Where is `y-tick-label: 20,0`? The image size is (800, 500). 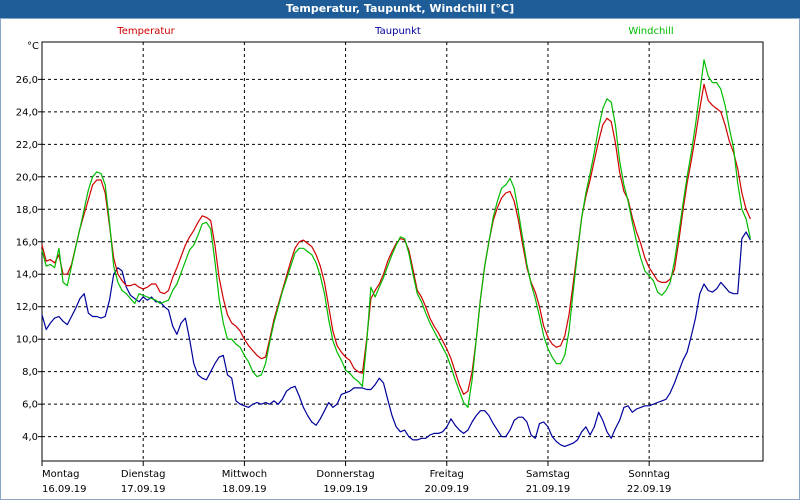
y-tick-label: 20,0 is located at coordinates (27, 177).